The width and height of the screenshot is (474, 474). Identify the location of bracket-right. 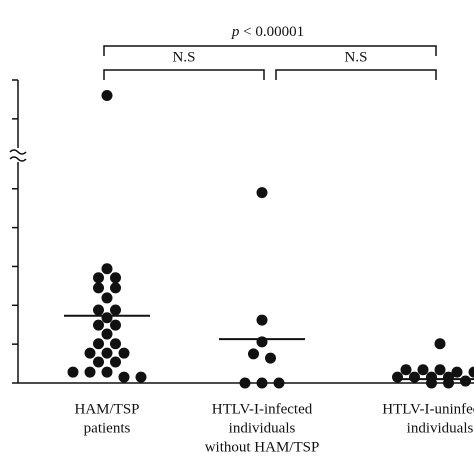
(356, 74).